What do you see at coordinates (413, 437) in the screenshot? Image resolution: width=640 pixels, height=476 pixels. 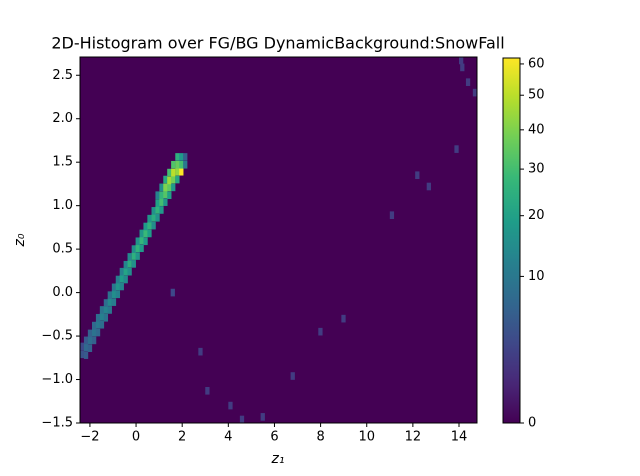 I see `x-tick-label: 12` at bounding box center [413, 437].